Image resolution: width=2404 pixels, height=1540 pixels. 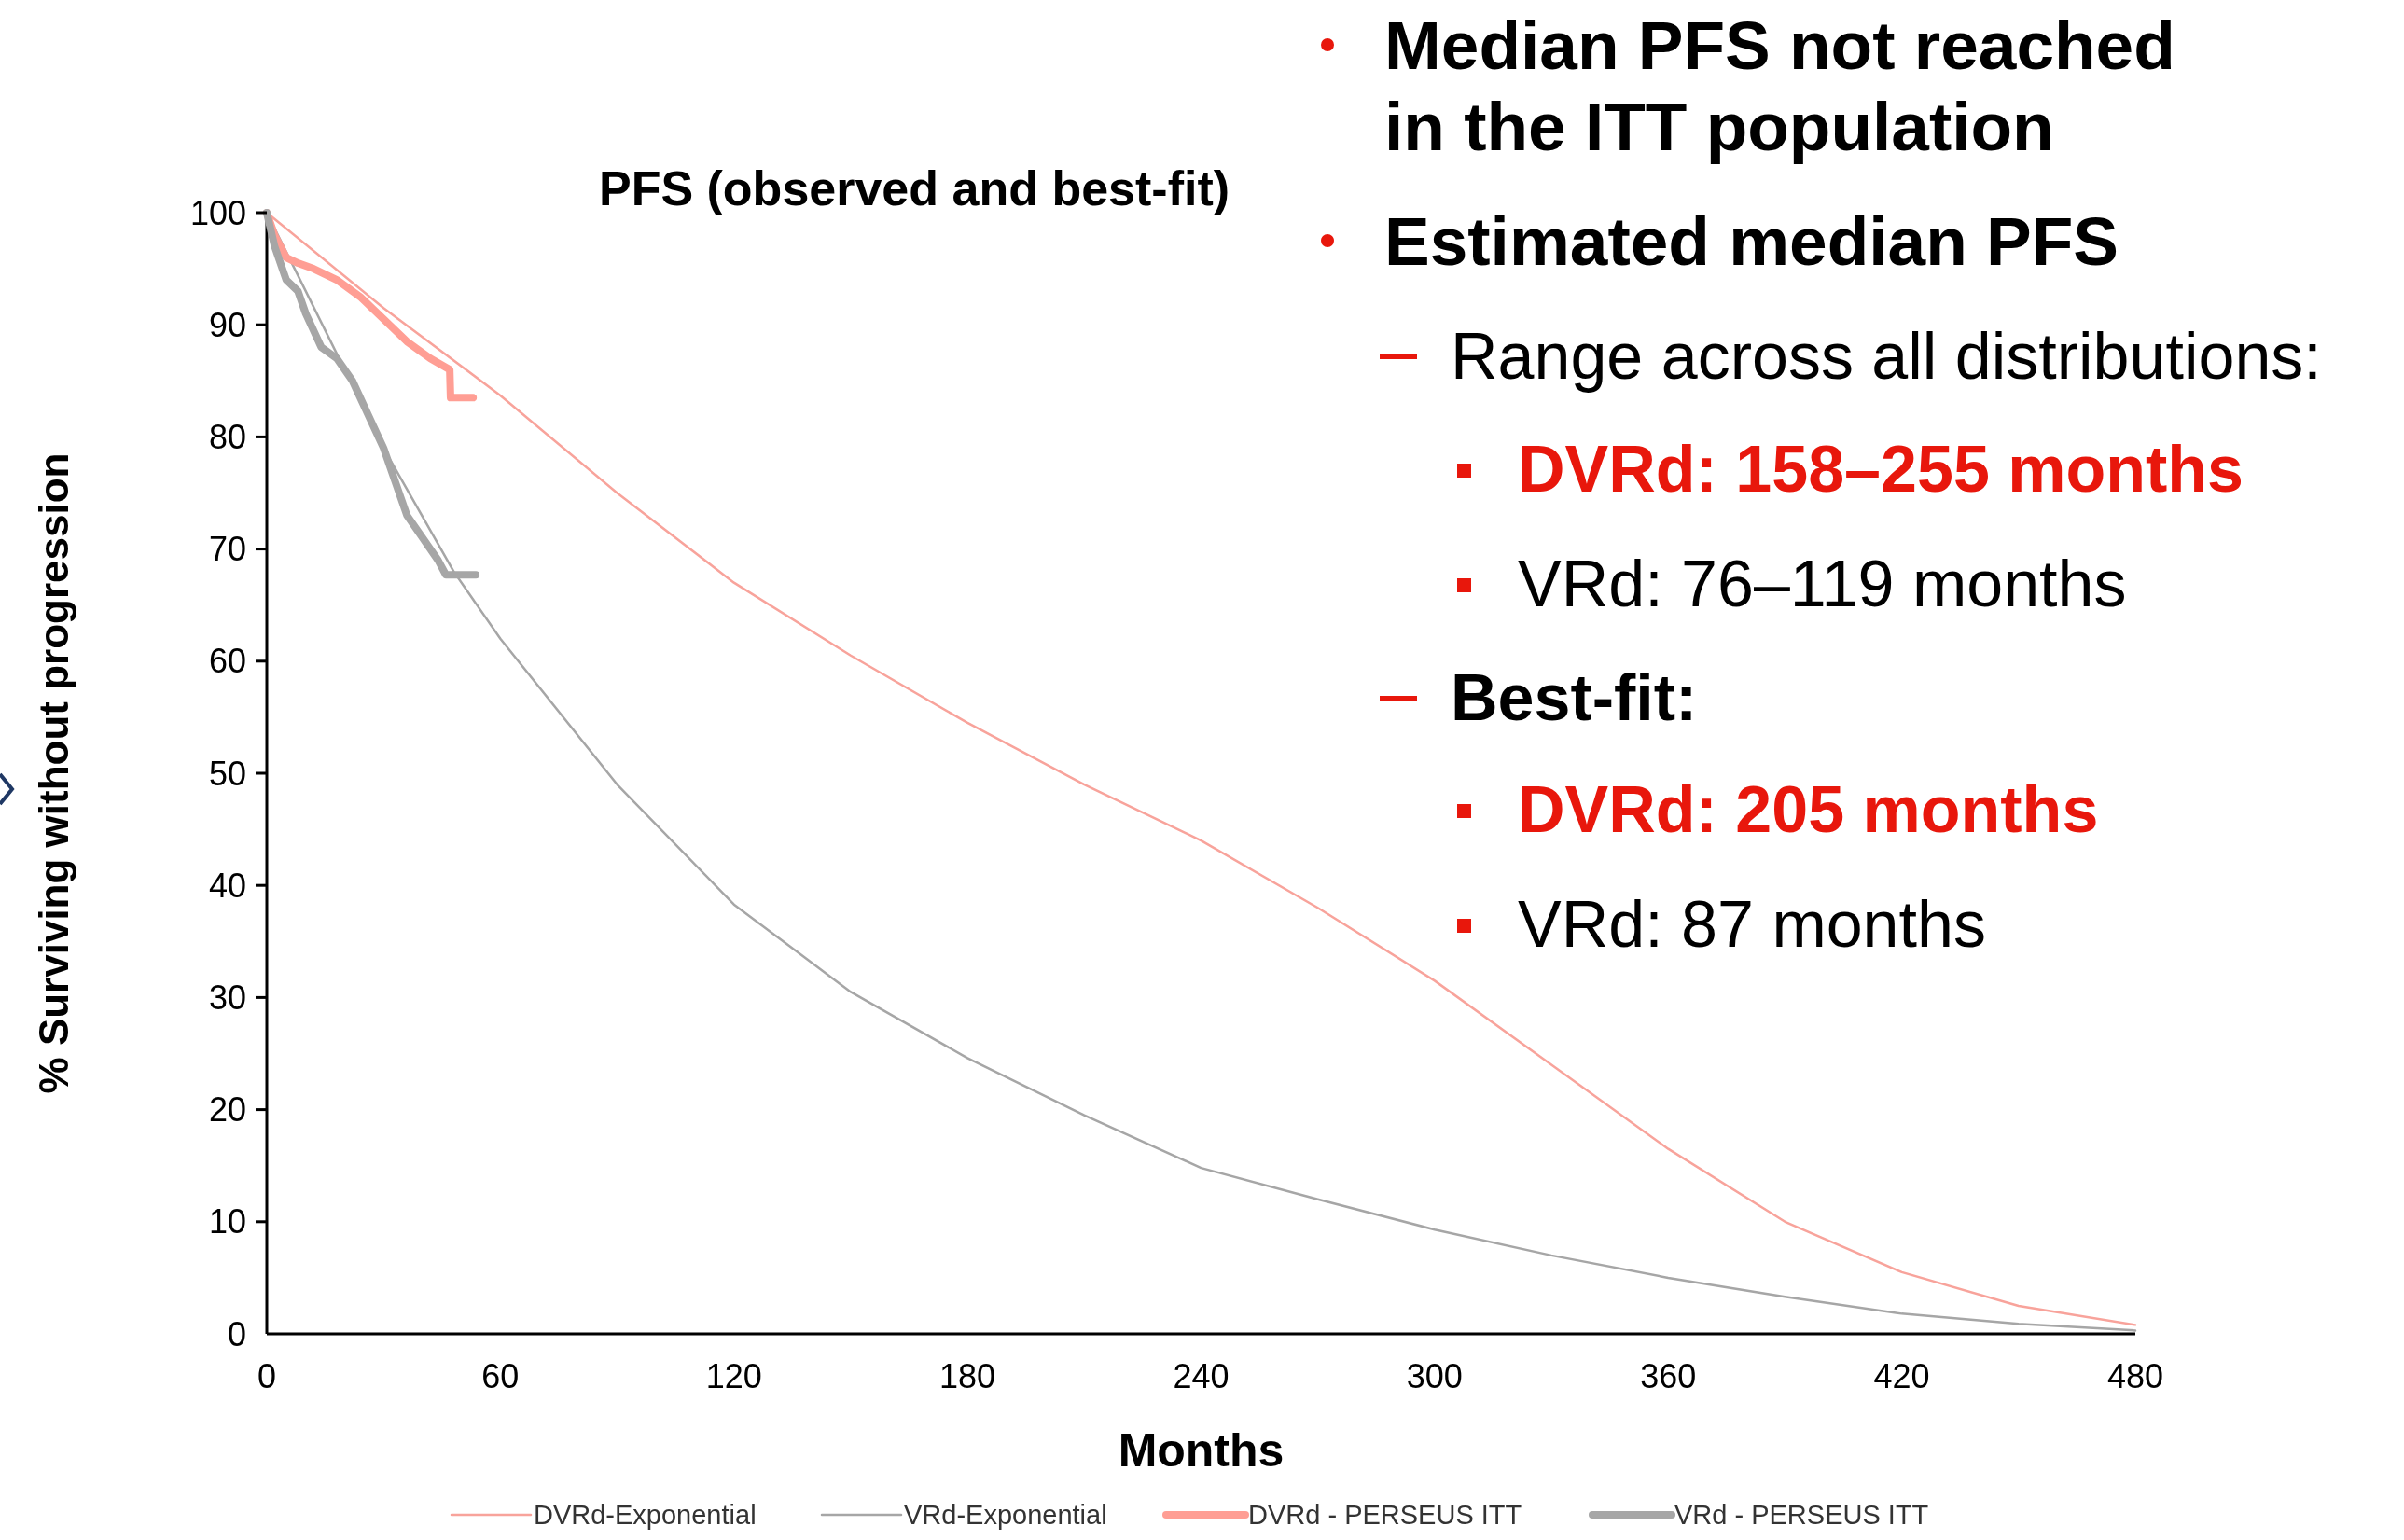 What do you see at coordinates (227, 774) in the screenshot?
I see `y-tick-label: 50` at bounding box center [227, 774].